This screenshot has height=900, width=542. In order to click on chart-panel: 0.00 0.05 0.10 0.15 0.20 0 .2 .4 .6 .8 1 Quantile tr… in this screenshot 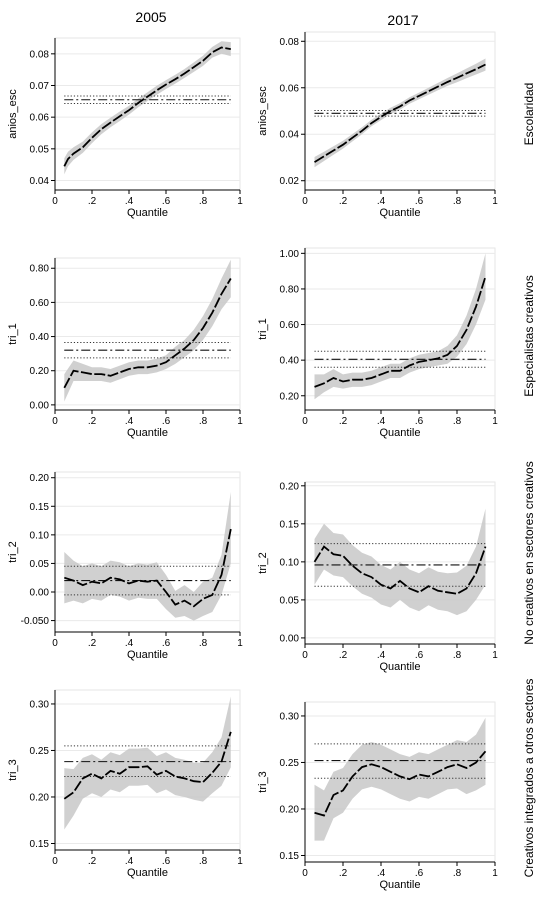, I will do `click(377, 577)`.